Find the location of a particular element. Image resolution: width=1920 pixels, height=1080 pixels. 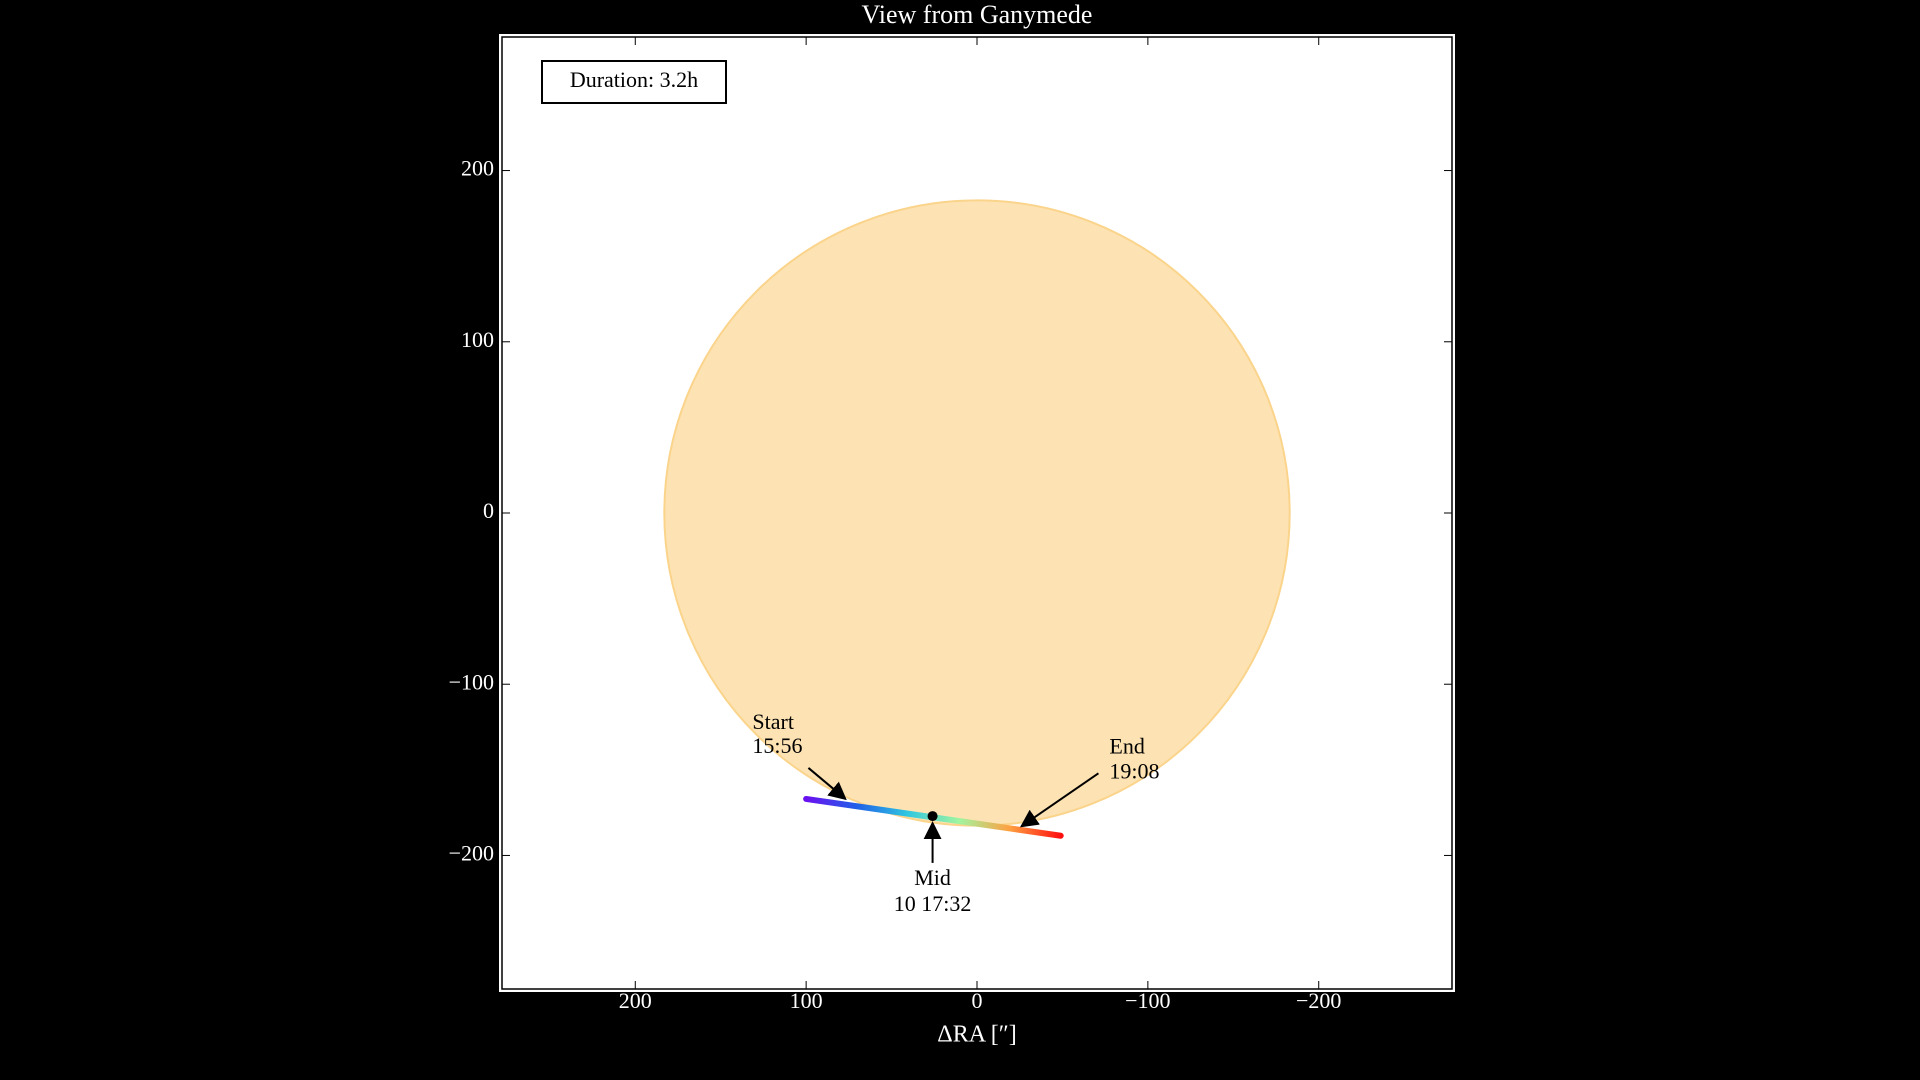

chart-title: View from Ganymede is located at coordinates (977, 14).